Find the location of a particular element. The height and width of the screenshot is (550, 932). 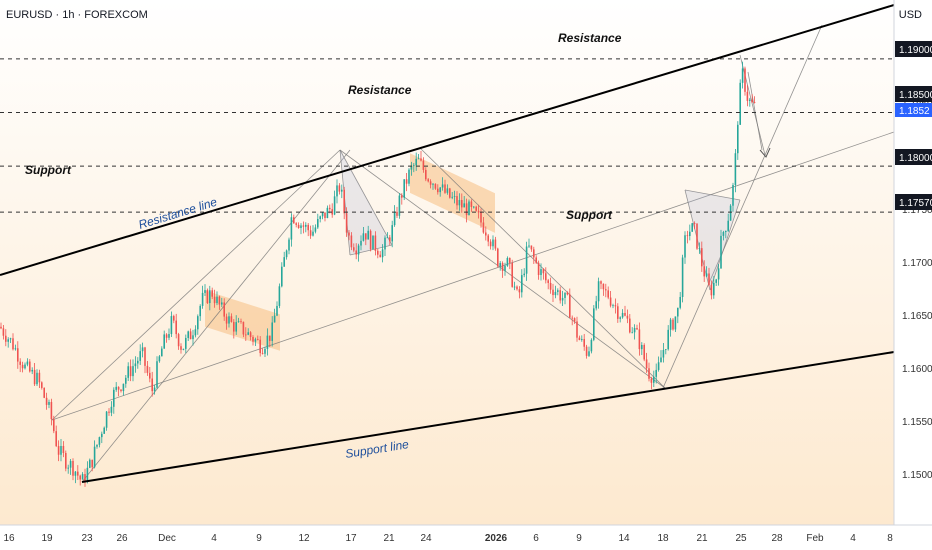

symbol-title: EURUSD · 1h · FOREXCOM is located at coordinates (77, 15).